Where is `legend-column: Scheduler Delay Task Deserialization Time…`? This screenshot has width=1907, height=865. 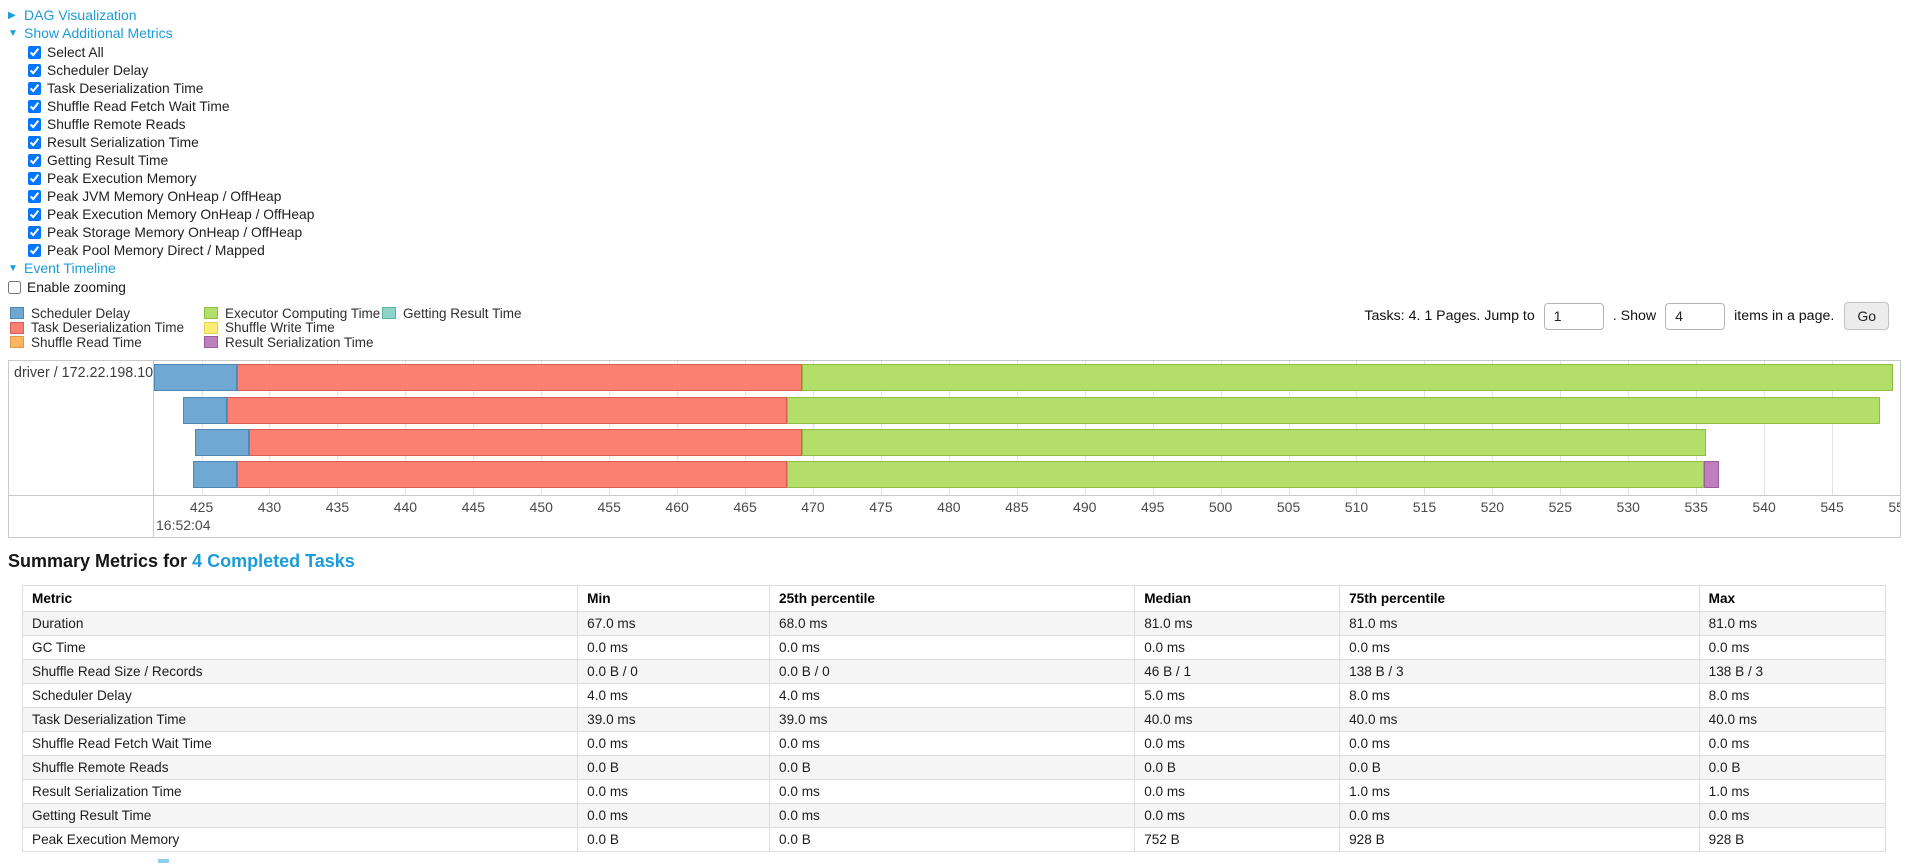 legend-column: Scheduler Delay Task Deserialization Time… is located at coordinates (107, 328).